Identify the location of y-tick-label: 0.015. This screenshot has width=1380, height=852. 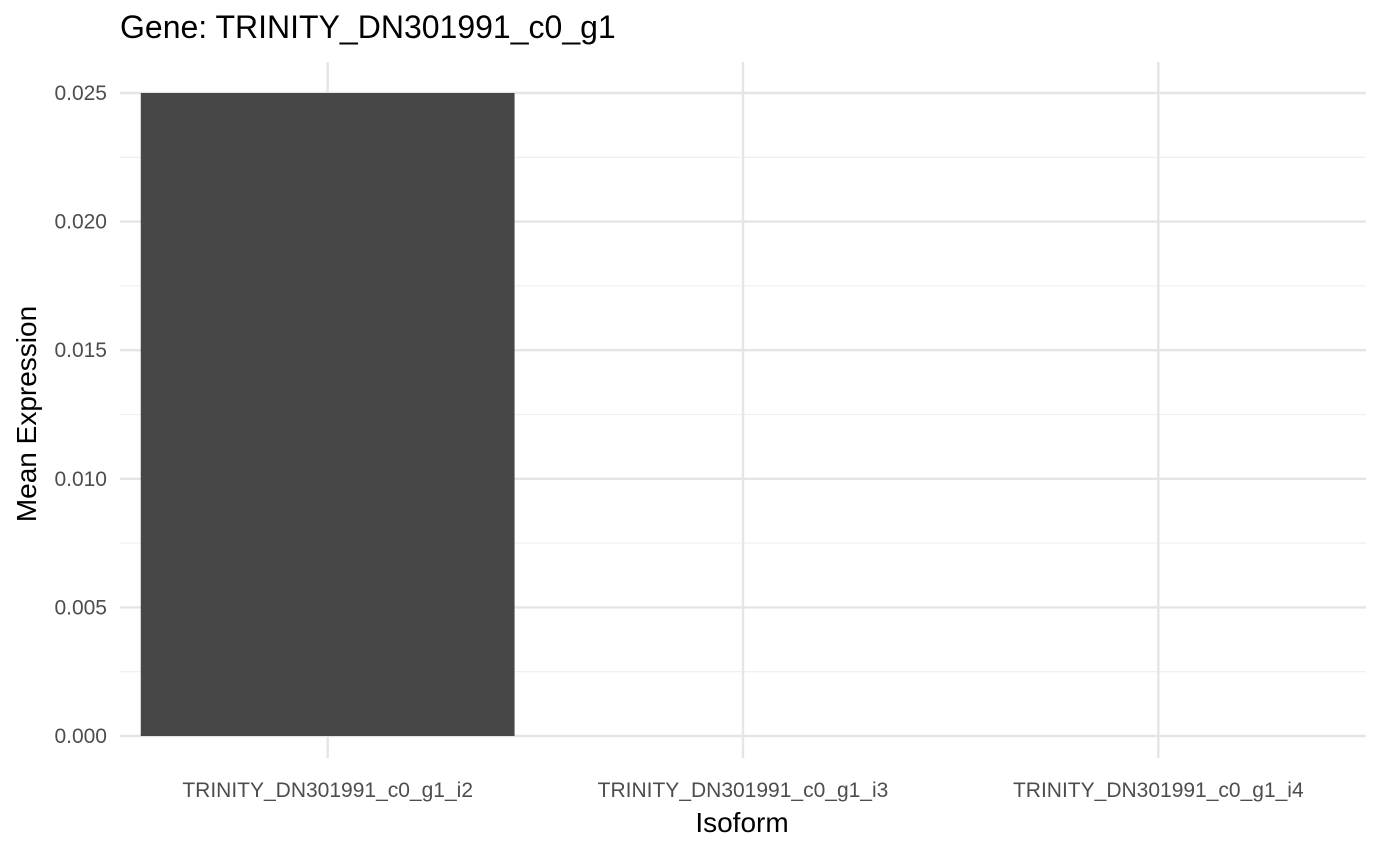
(80, 350).